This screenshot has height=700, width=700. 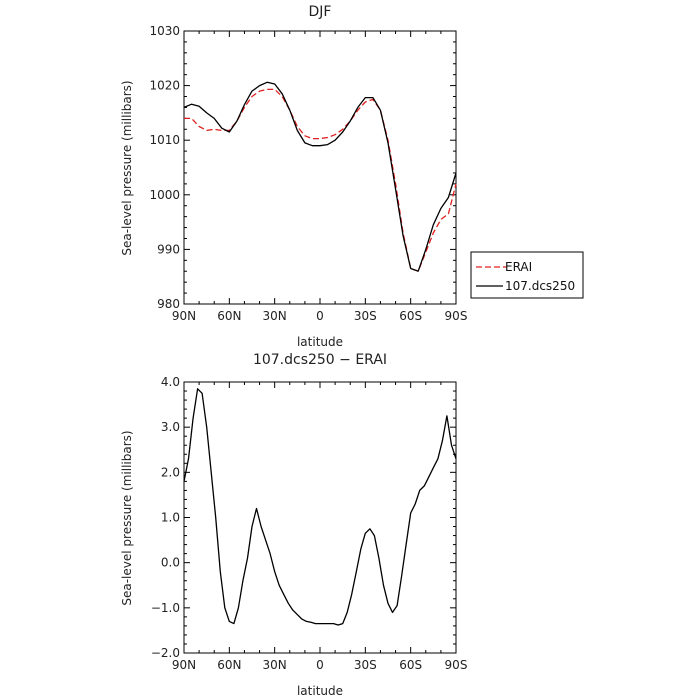 What do you see at coordinates (170, 563) in the screenshot?
I see `y-tick-label: 0.0` at bounding box center [170, 563].